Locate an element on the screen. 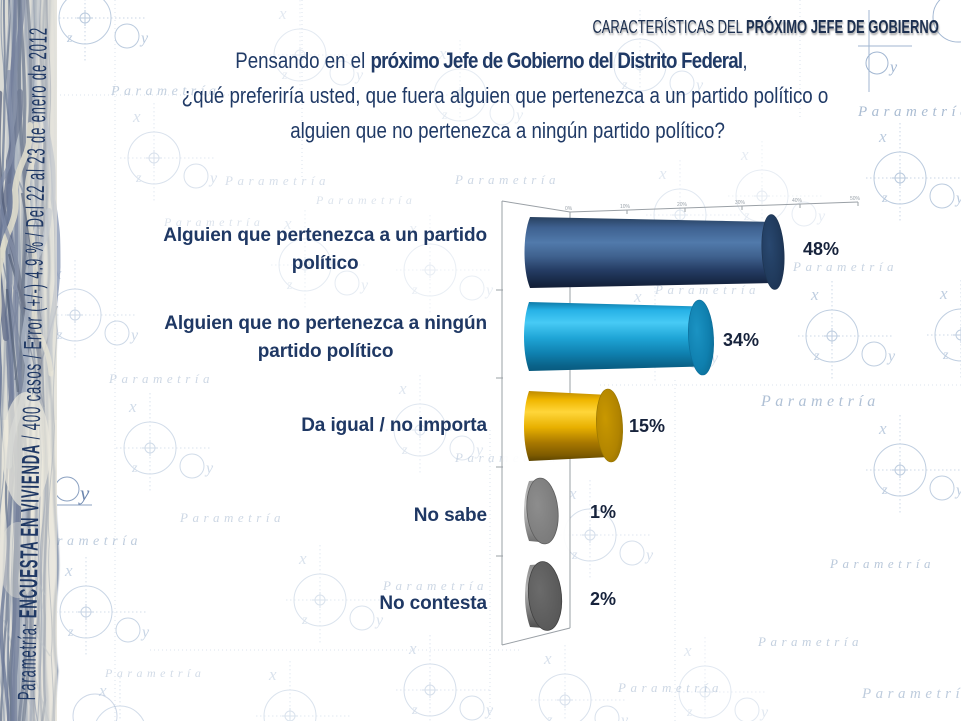 The image size is (961, 721). svg-text: 20% is located at coordinates (682, 205).